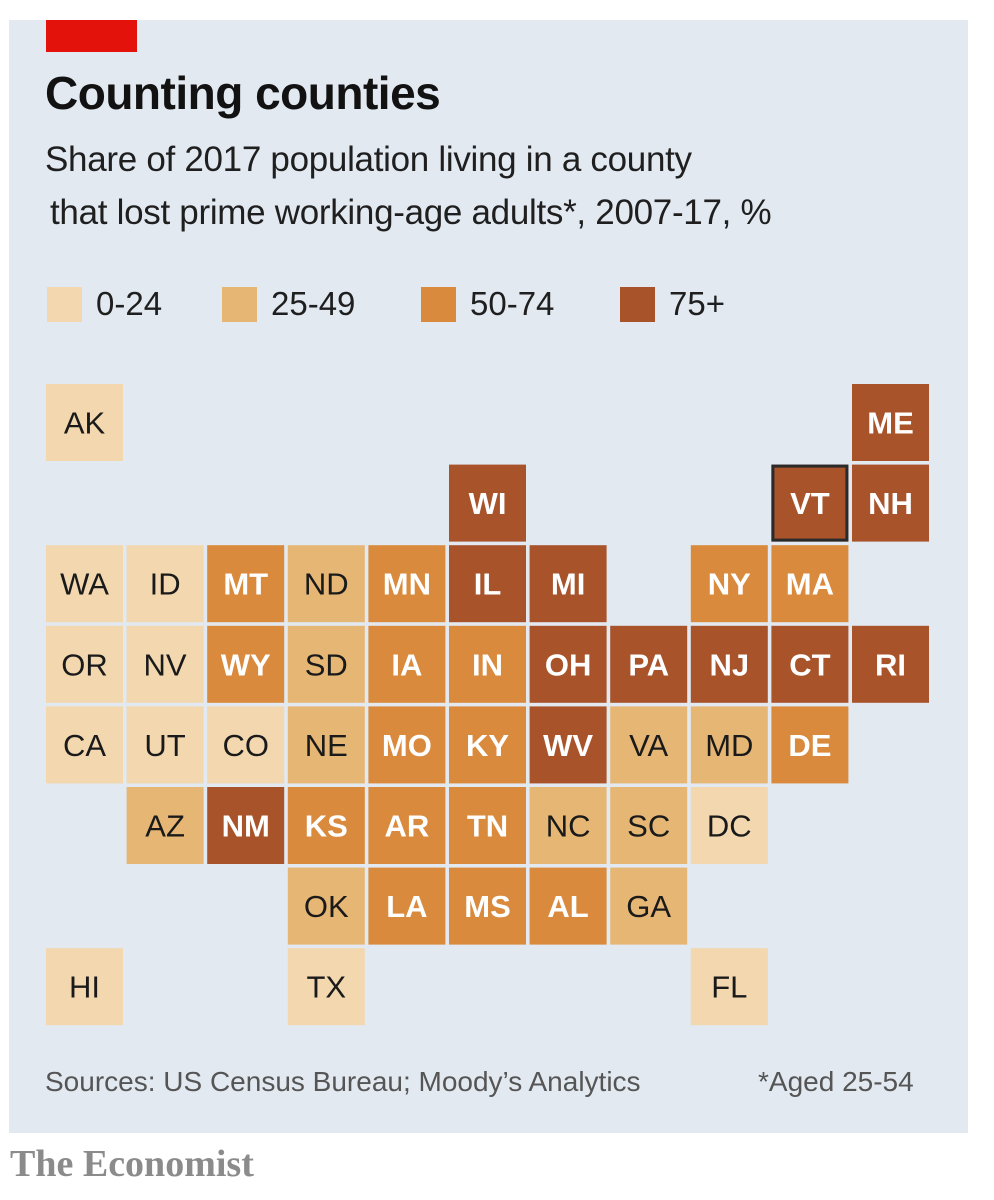 Image resolution: width=994 pixels, height=1200 pixels. What do you see at coordinates (407, 825) in the screenshot?
I see `state-tile-ar: AR` at bounding box center [407, 825].